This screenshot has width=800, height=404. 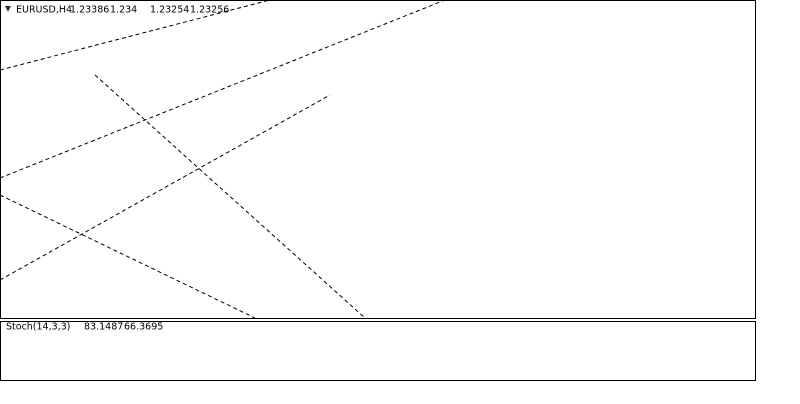 I want to click on indicator-name: Stoch(14,3,3), so click(x=38, y=327).